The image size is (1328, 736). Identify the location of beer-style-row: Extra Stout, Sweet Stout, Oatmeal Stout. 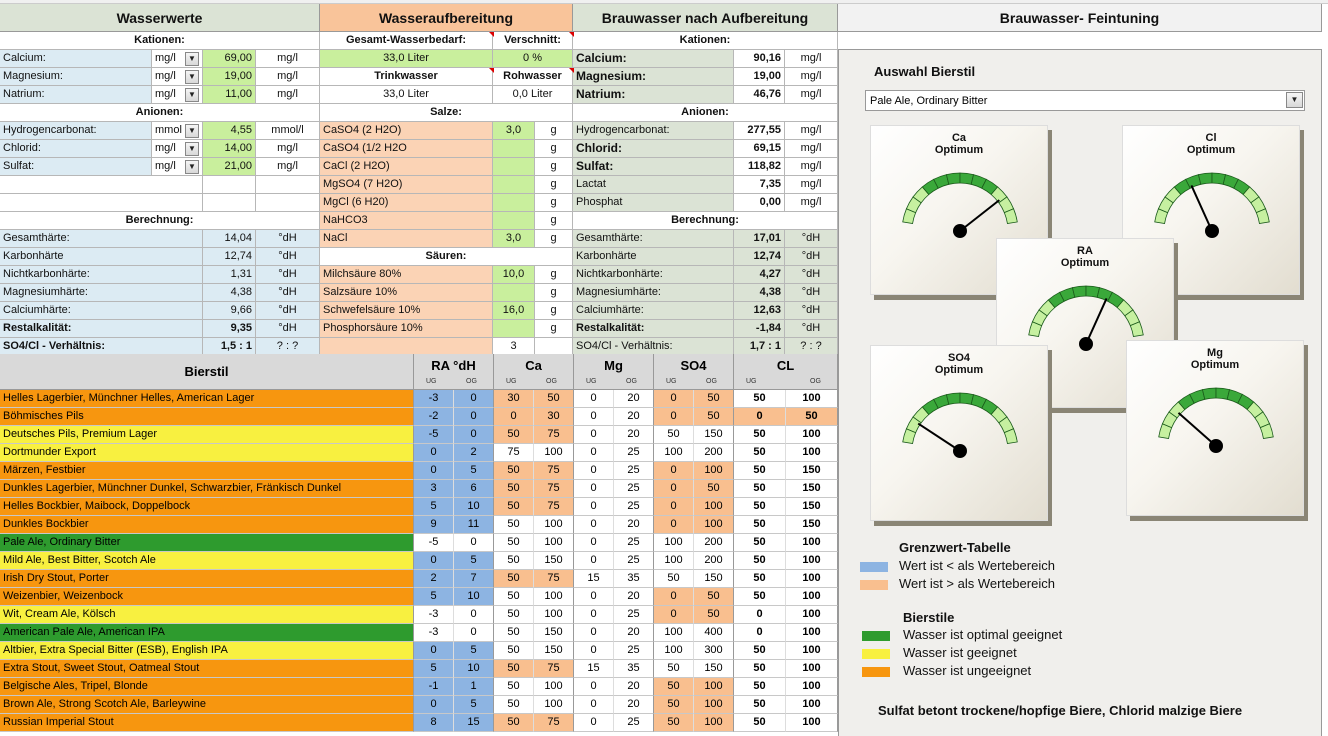
(207, 669).